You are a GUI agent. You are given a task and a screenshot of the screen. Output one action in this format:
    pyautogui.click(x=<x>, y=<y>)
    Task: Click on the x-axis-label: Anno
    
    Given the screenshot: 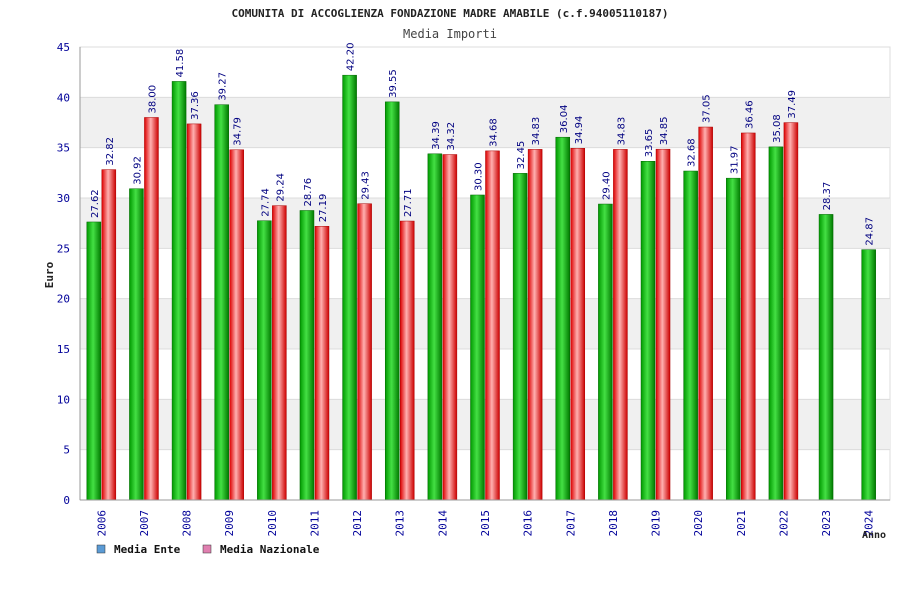 What is the action you would take?
    pyautogui.click(x=874, y=535)
    